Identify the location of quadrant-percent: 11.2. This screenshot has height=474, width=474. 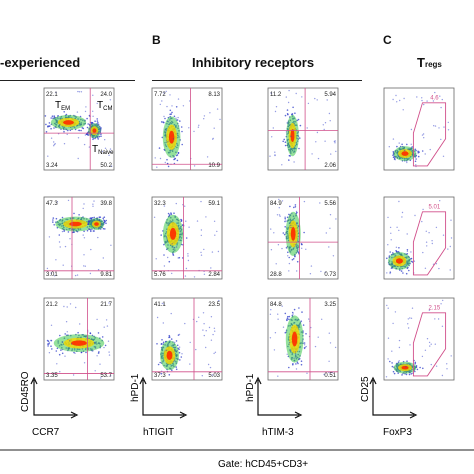
(276, 95).